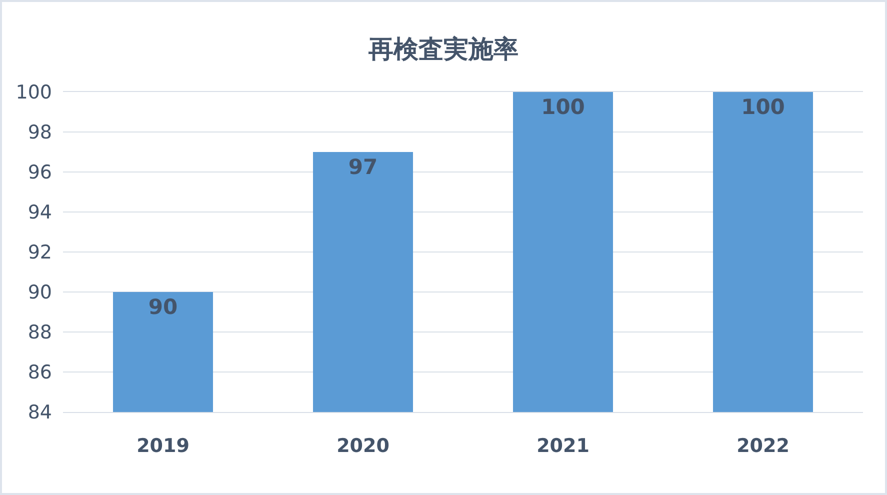 This screenshot has height=495, width=887. Describe the element at coordinates (40, 293) in the screenshot. I see `y-tick-label: 90` at that location.